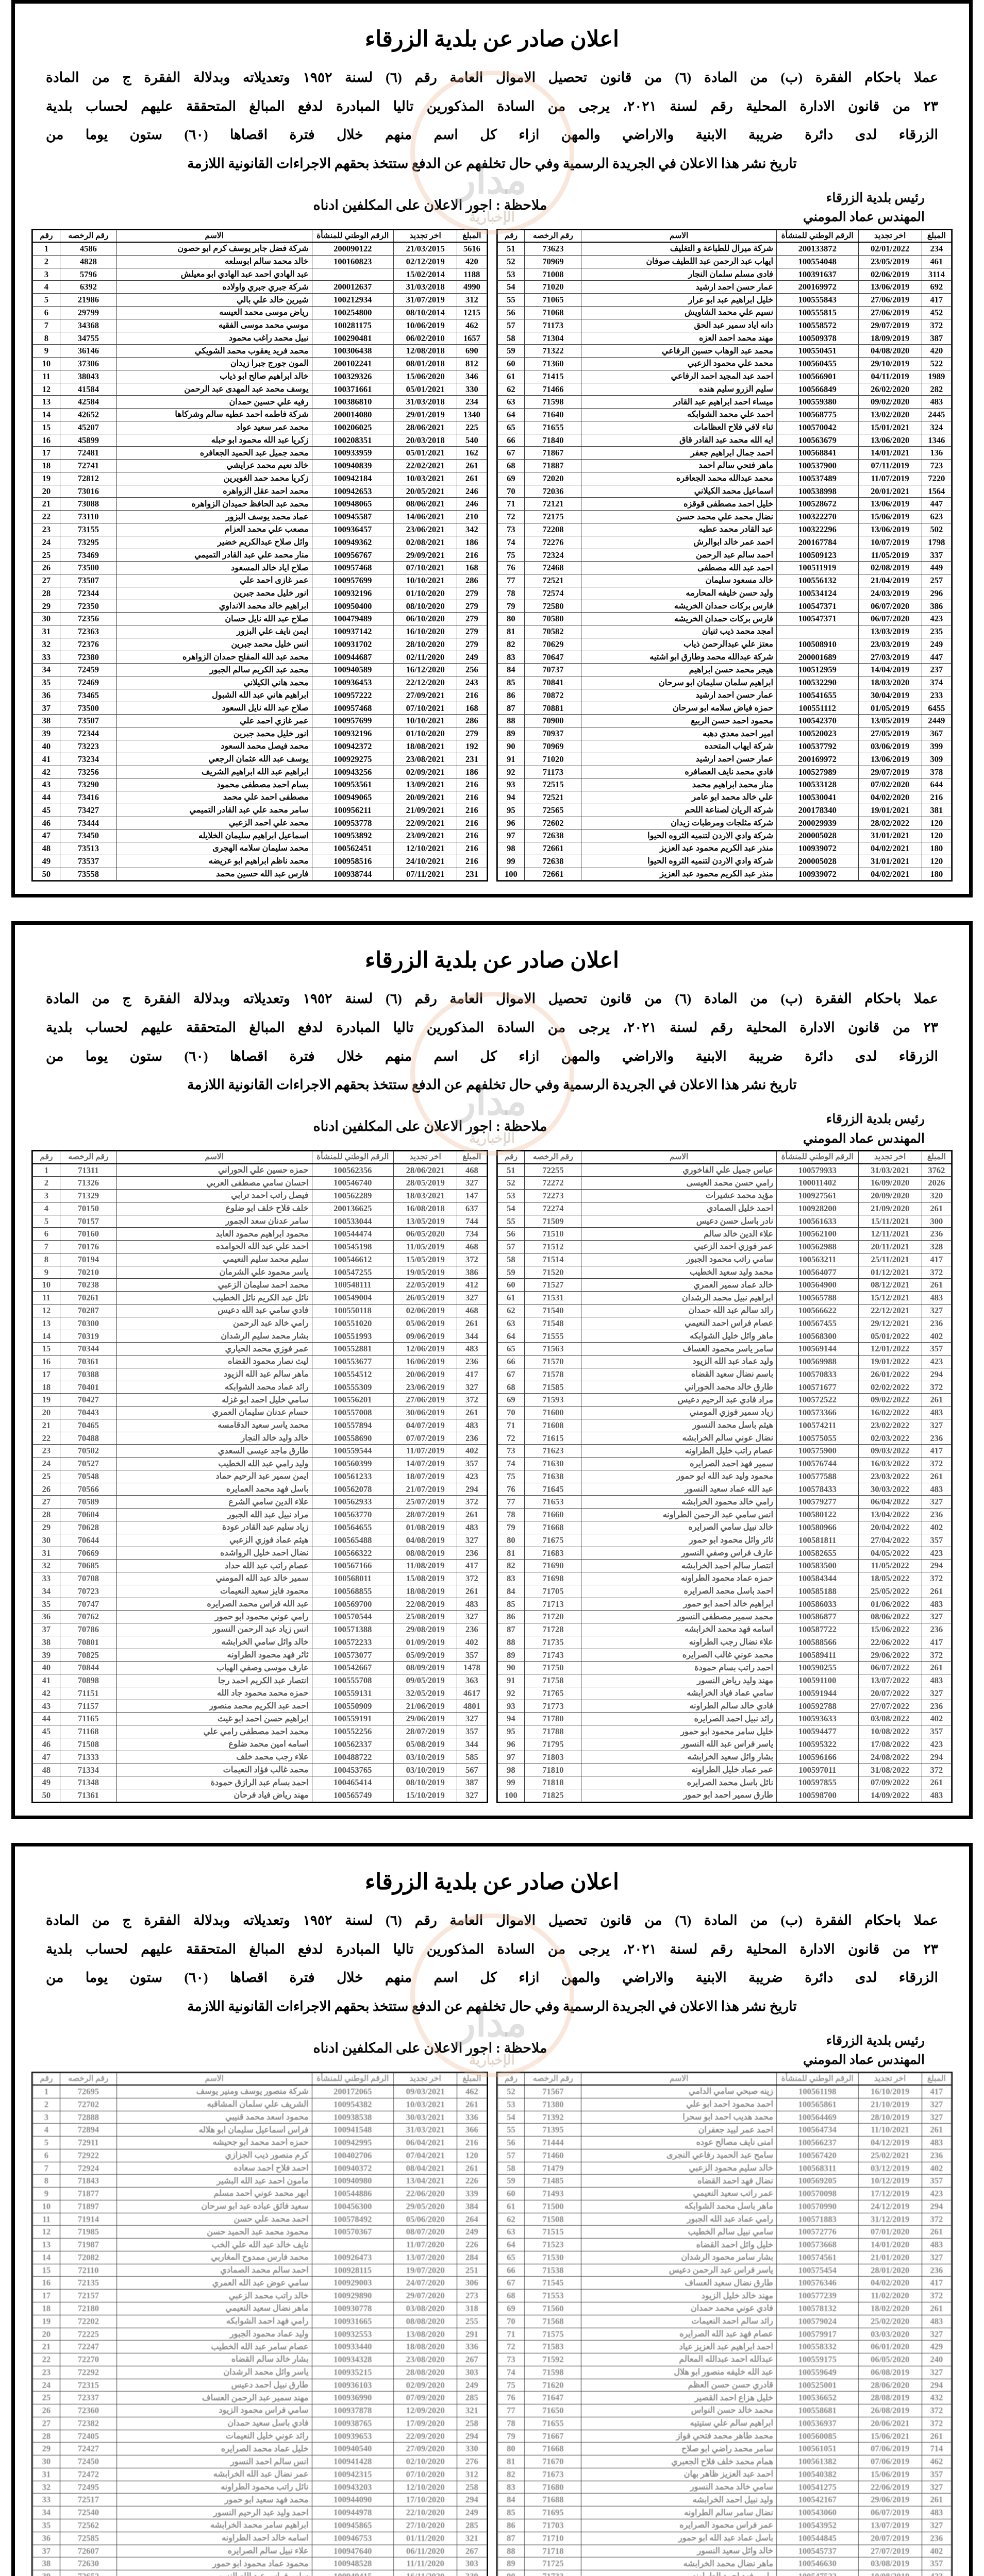 The height and width of the screenshot is (2576, 984). I want to click on table-cell: 71713, so click(553, 1604).